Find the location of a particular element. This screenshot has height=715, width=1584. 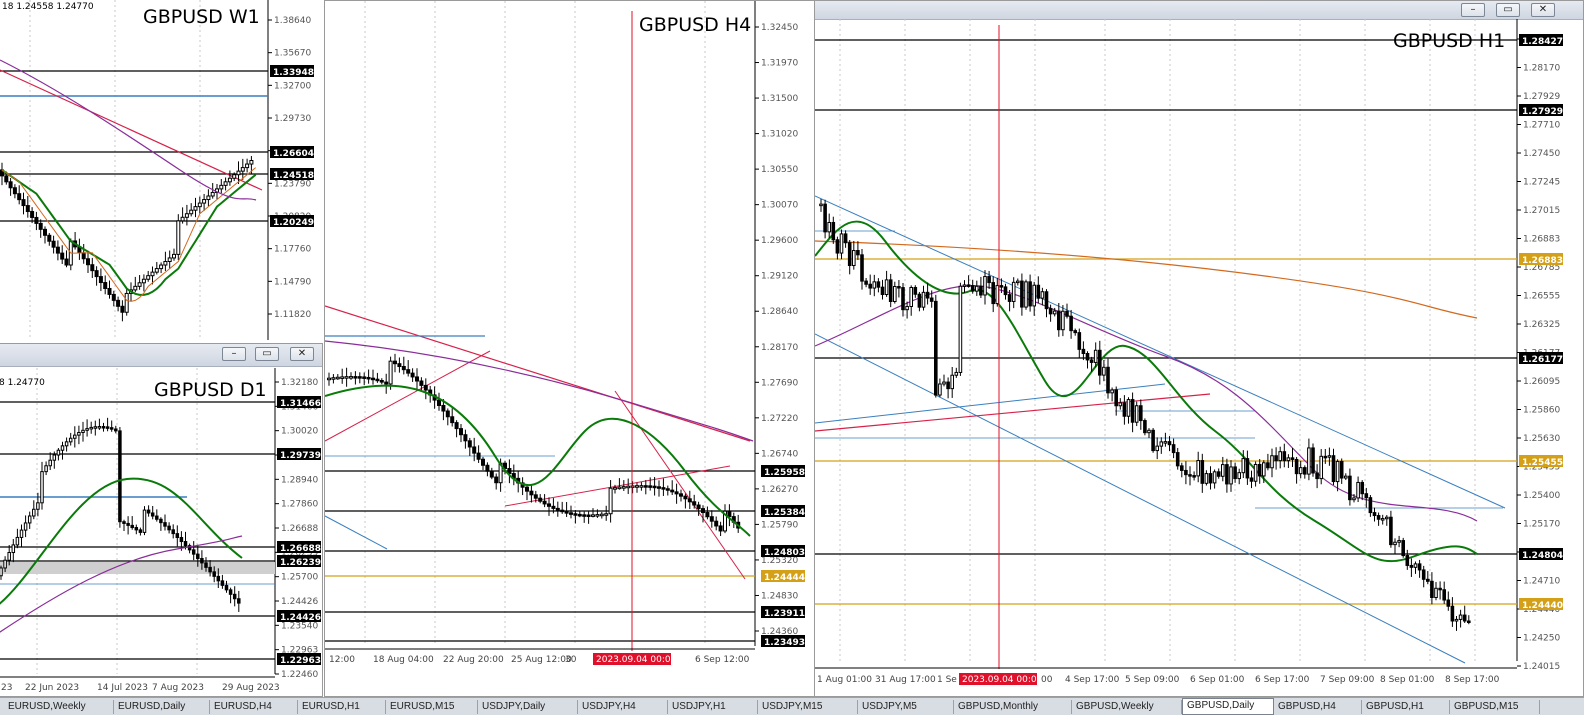

chart-tab: USDJPY,M5 is located at coordinates (906, 707).